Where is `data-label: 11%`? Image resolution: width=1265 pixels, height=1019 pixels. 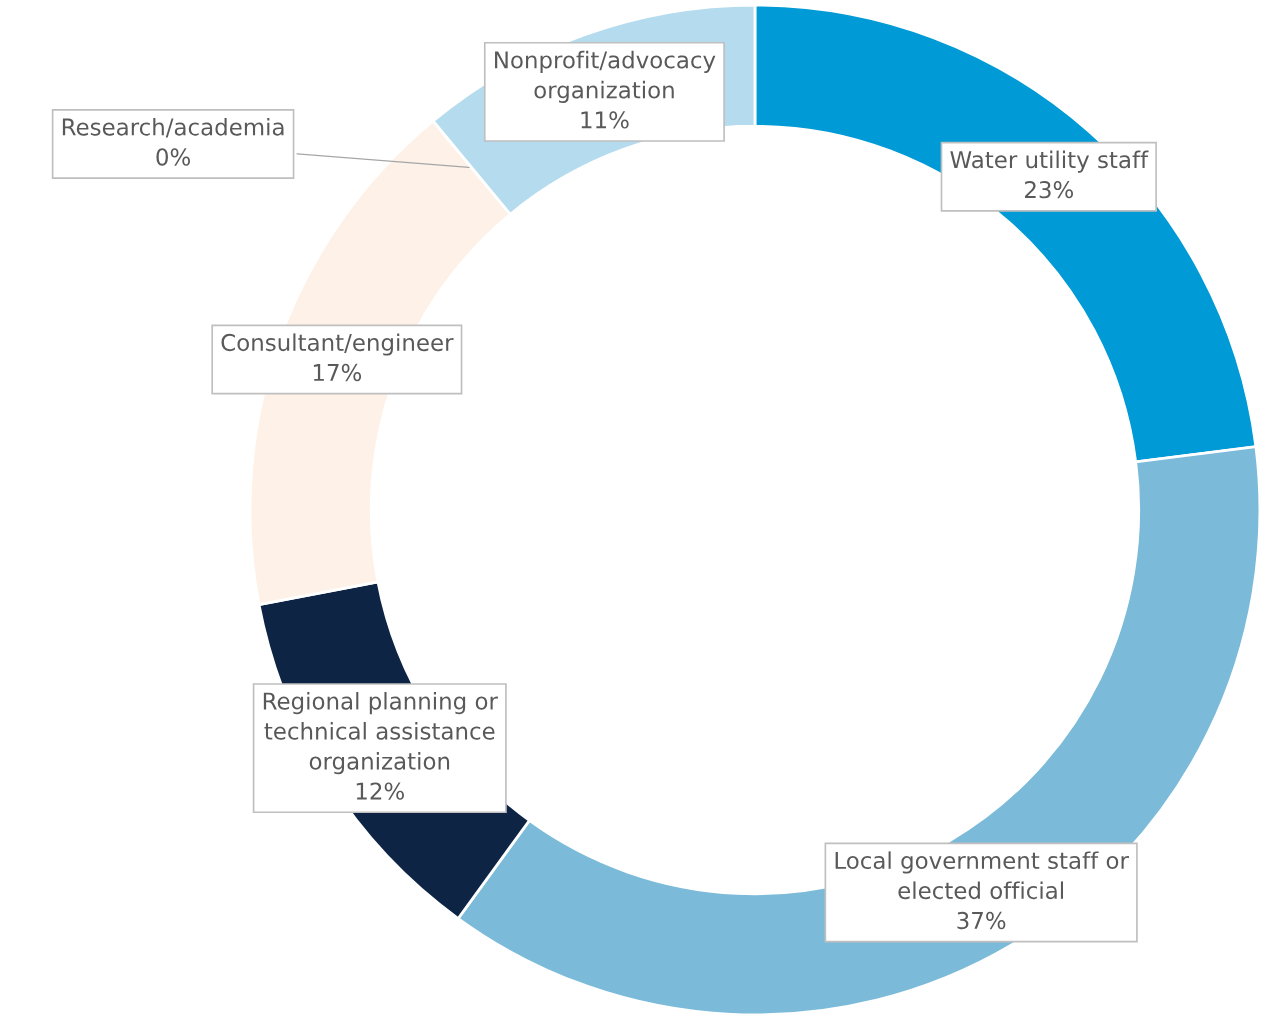
data-label: 11% is located at coordinates (605, 120).